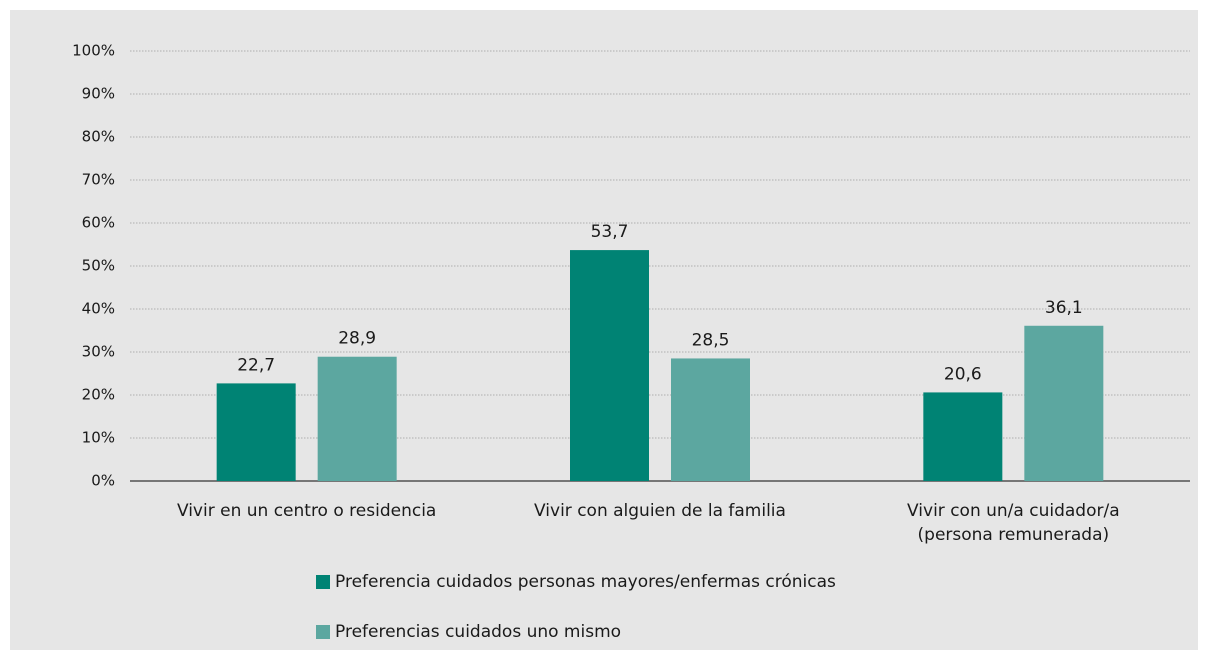 This screenshot has width=1208, height=660. I want to click on data-label: 28,9, so click(357, 339).